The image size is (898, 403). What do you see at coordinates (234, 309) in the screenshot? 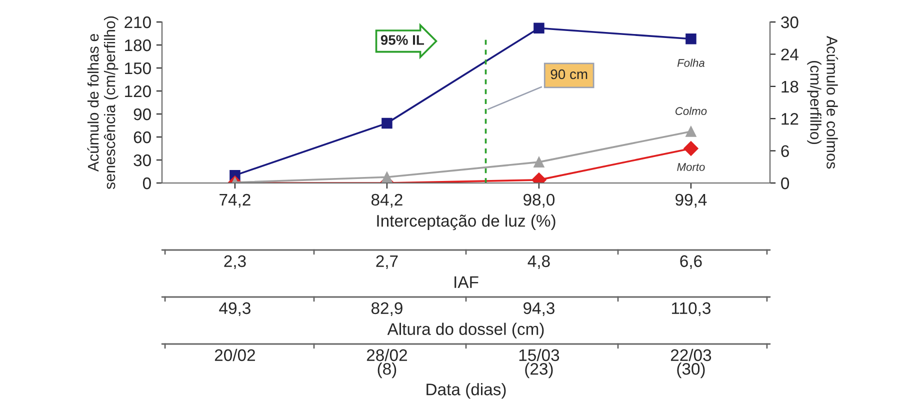
I see `text: 49,3` at bounding box center [234, 309].